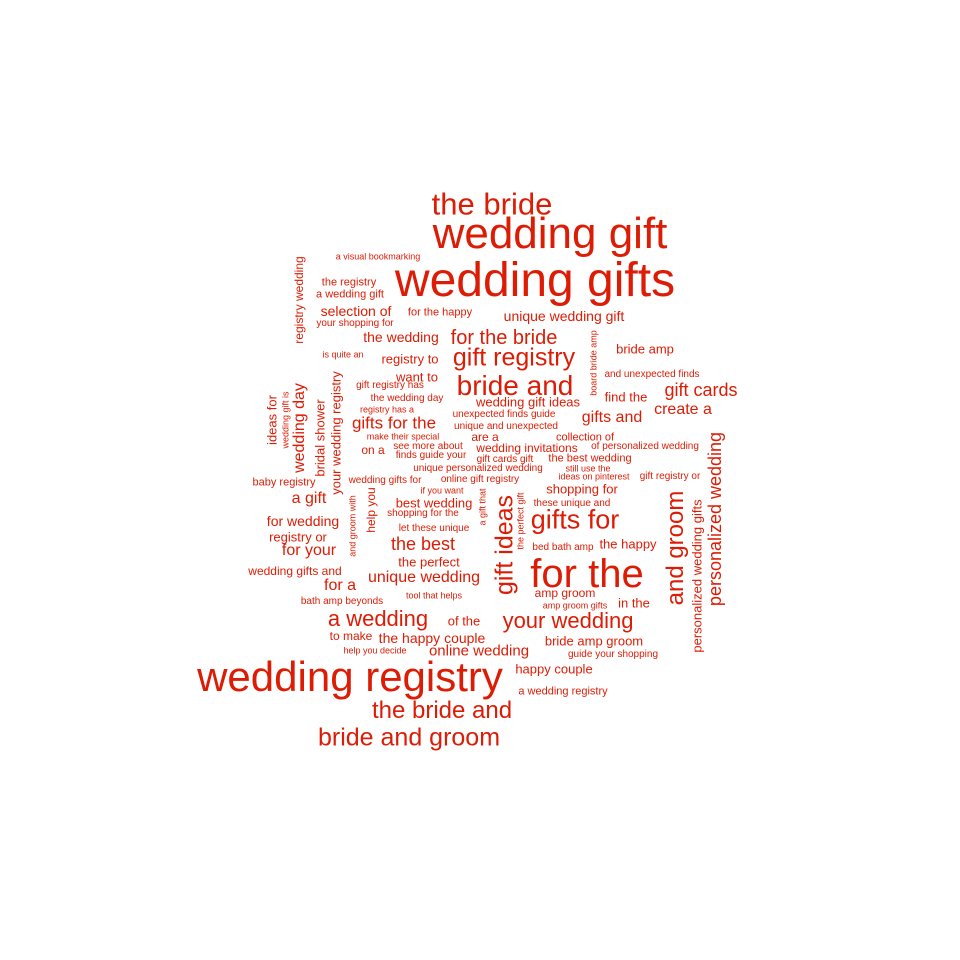 The image size is (960, 960). What do you see at coordinates (670, 476) in the screenshot?
I see `word: gift registry or` at bounding box center [670, 476].